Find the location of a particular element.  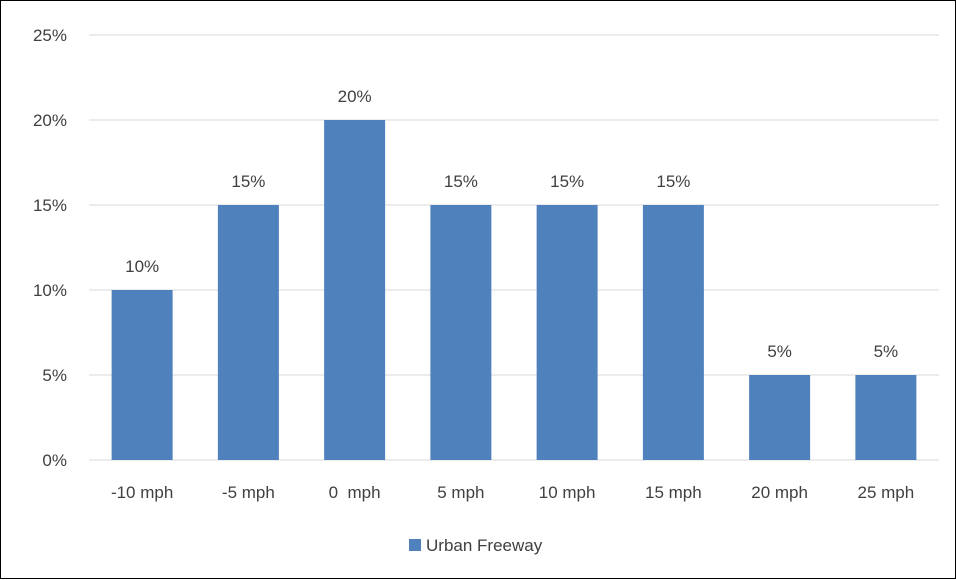

legend-swatch is located at coordinates (415, 545).